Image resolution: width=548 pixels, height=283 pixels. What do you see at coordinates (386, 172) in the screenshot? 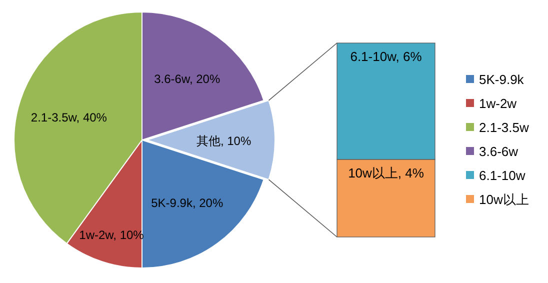
I see `data-label: 10w以上, 4%` at bounding box center [386, 172].